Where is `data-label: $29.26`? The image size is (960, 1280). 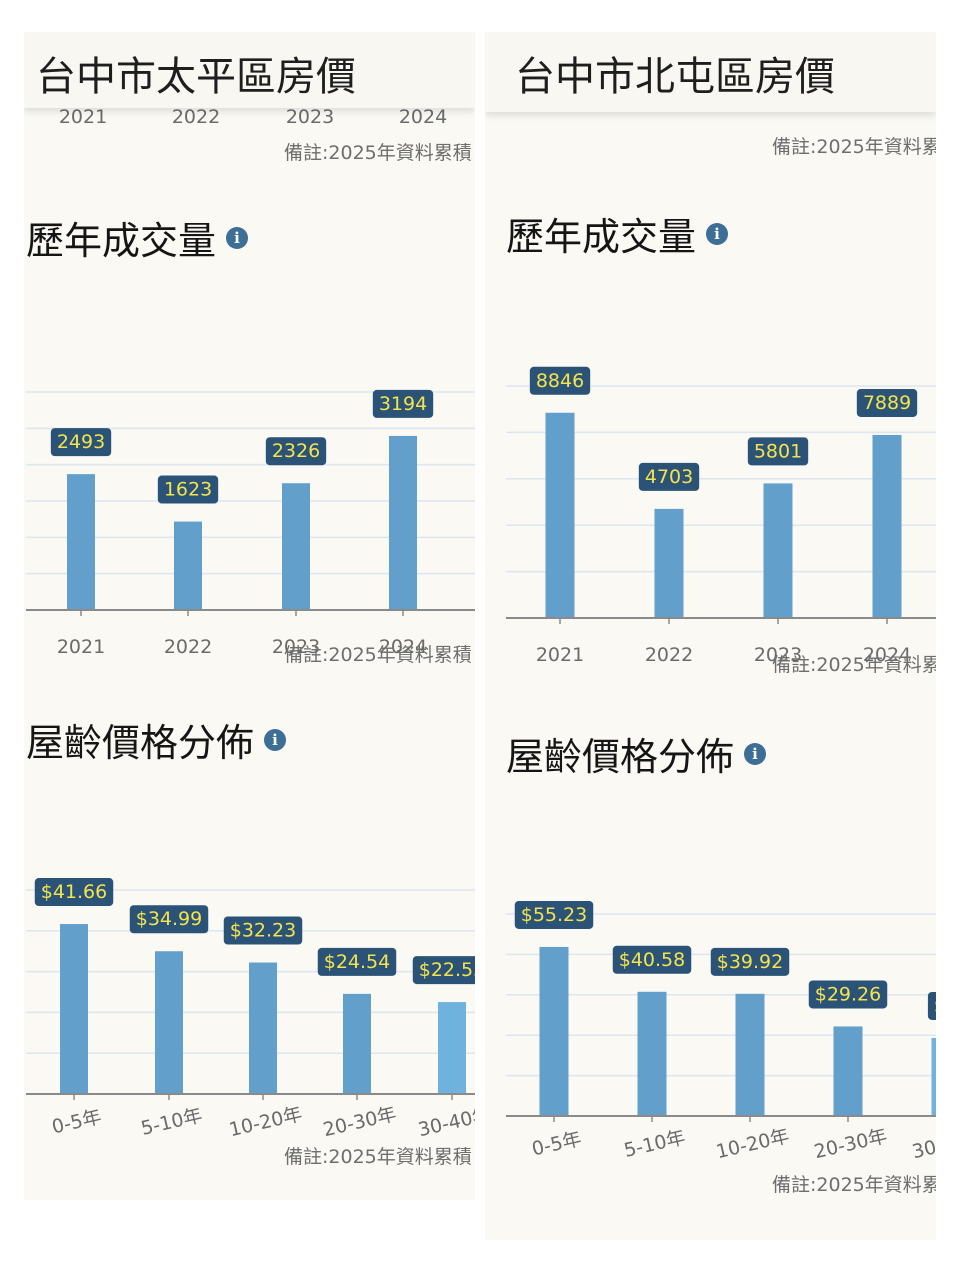
data-label: $29.26 is located at coordinates (848, 994).